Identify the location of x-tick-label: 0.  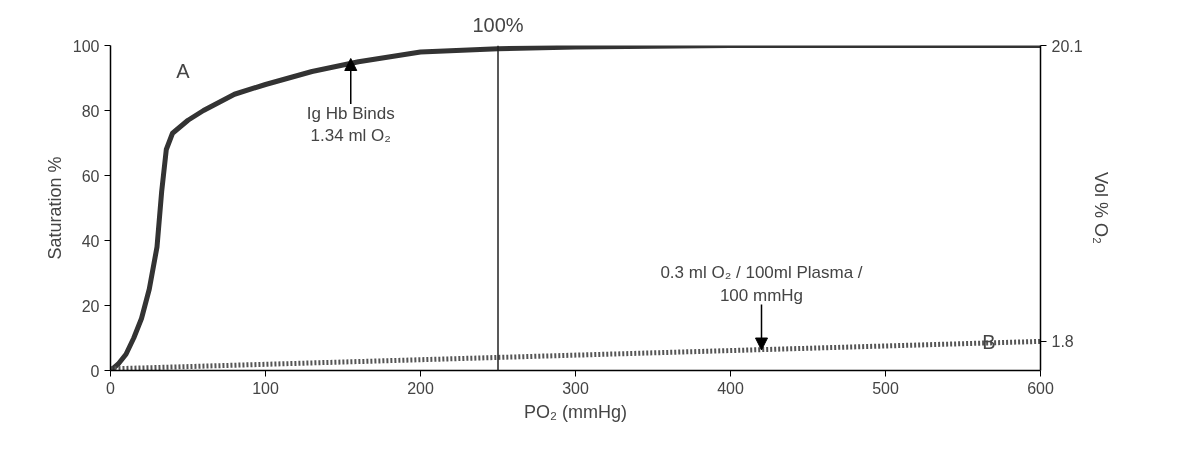
(111, 388).